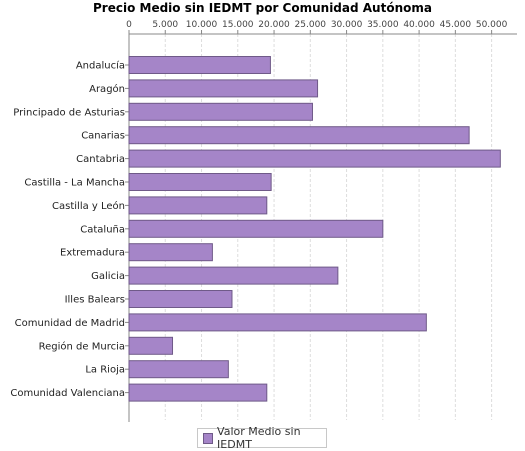  Describe the element at coordinates (419, 25) in the screenshot. I see `x-tick-label: 40.000` at that location.